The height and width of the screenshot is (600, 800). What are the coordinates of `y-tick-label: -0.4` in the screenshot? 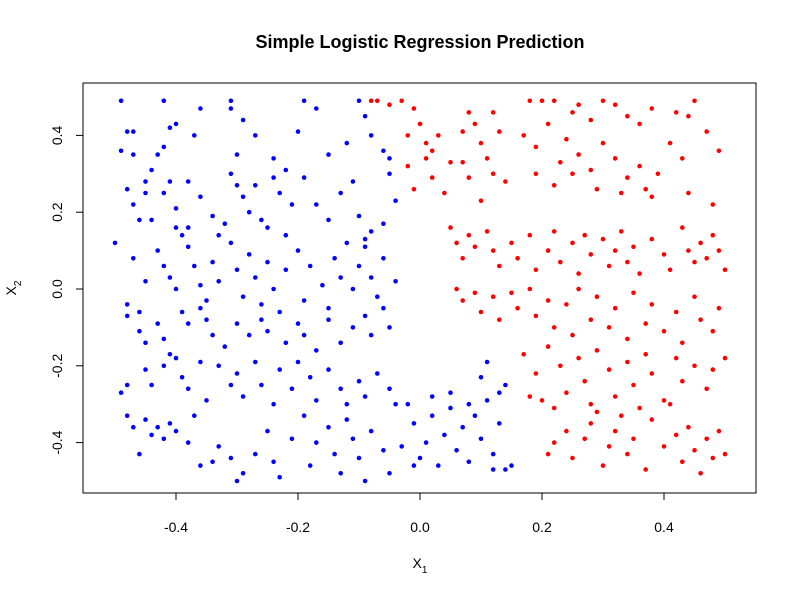 It's located at (57, 442).